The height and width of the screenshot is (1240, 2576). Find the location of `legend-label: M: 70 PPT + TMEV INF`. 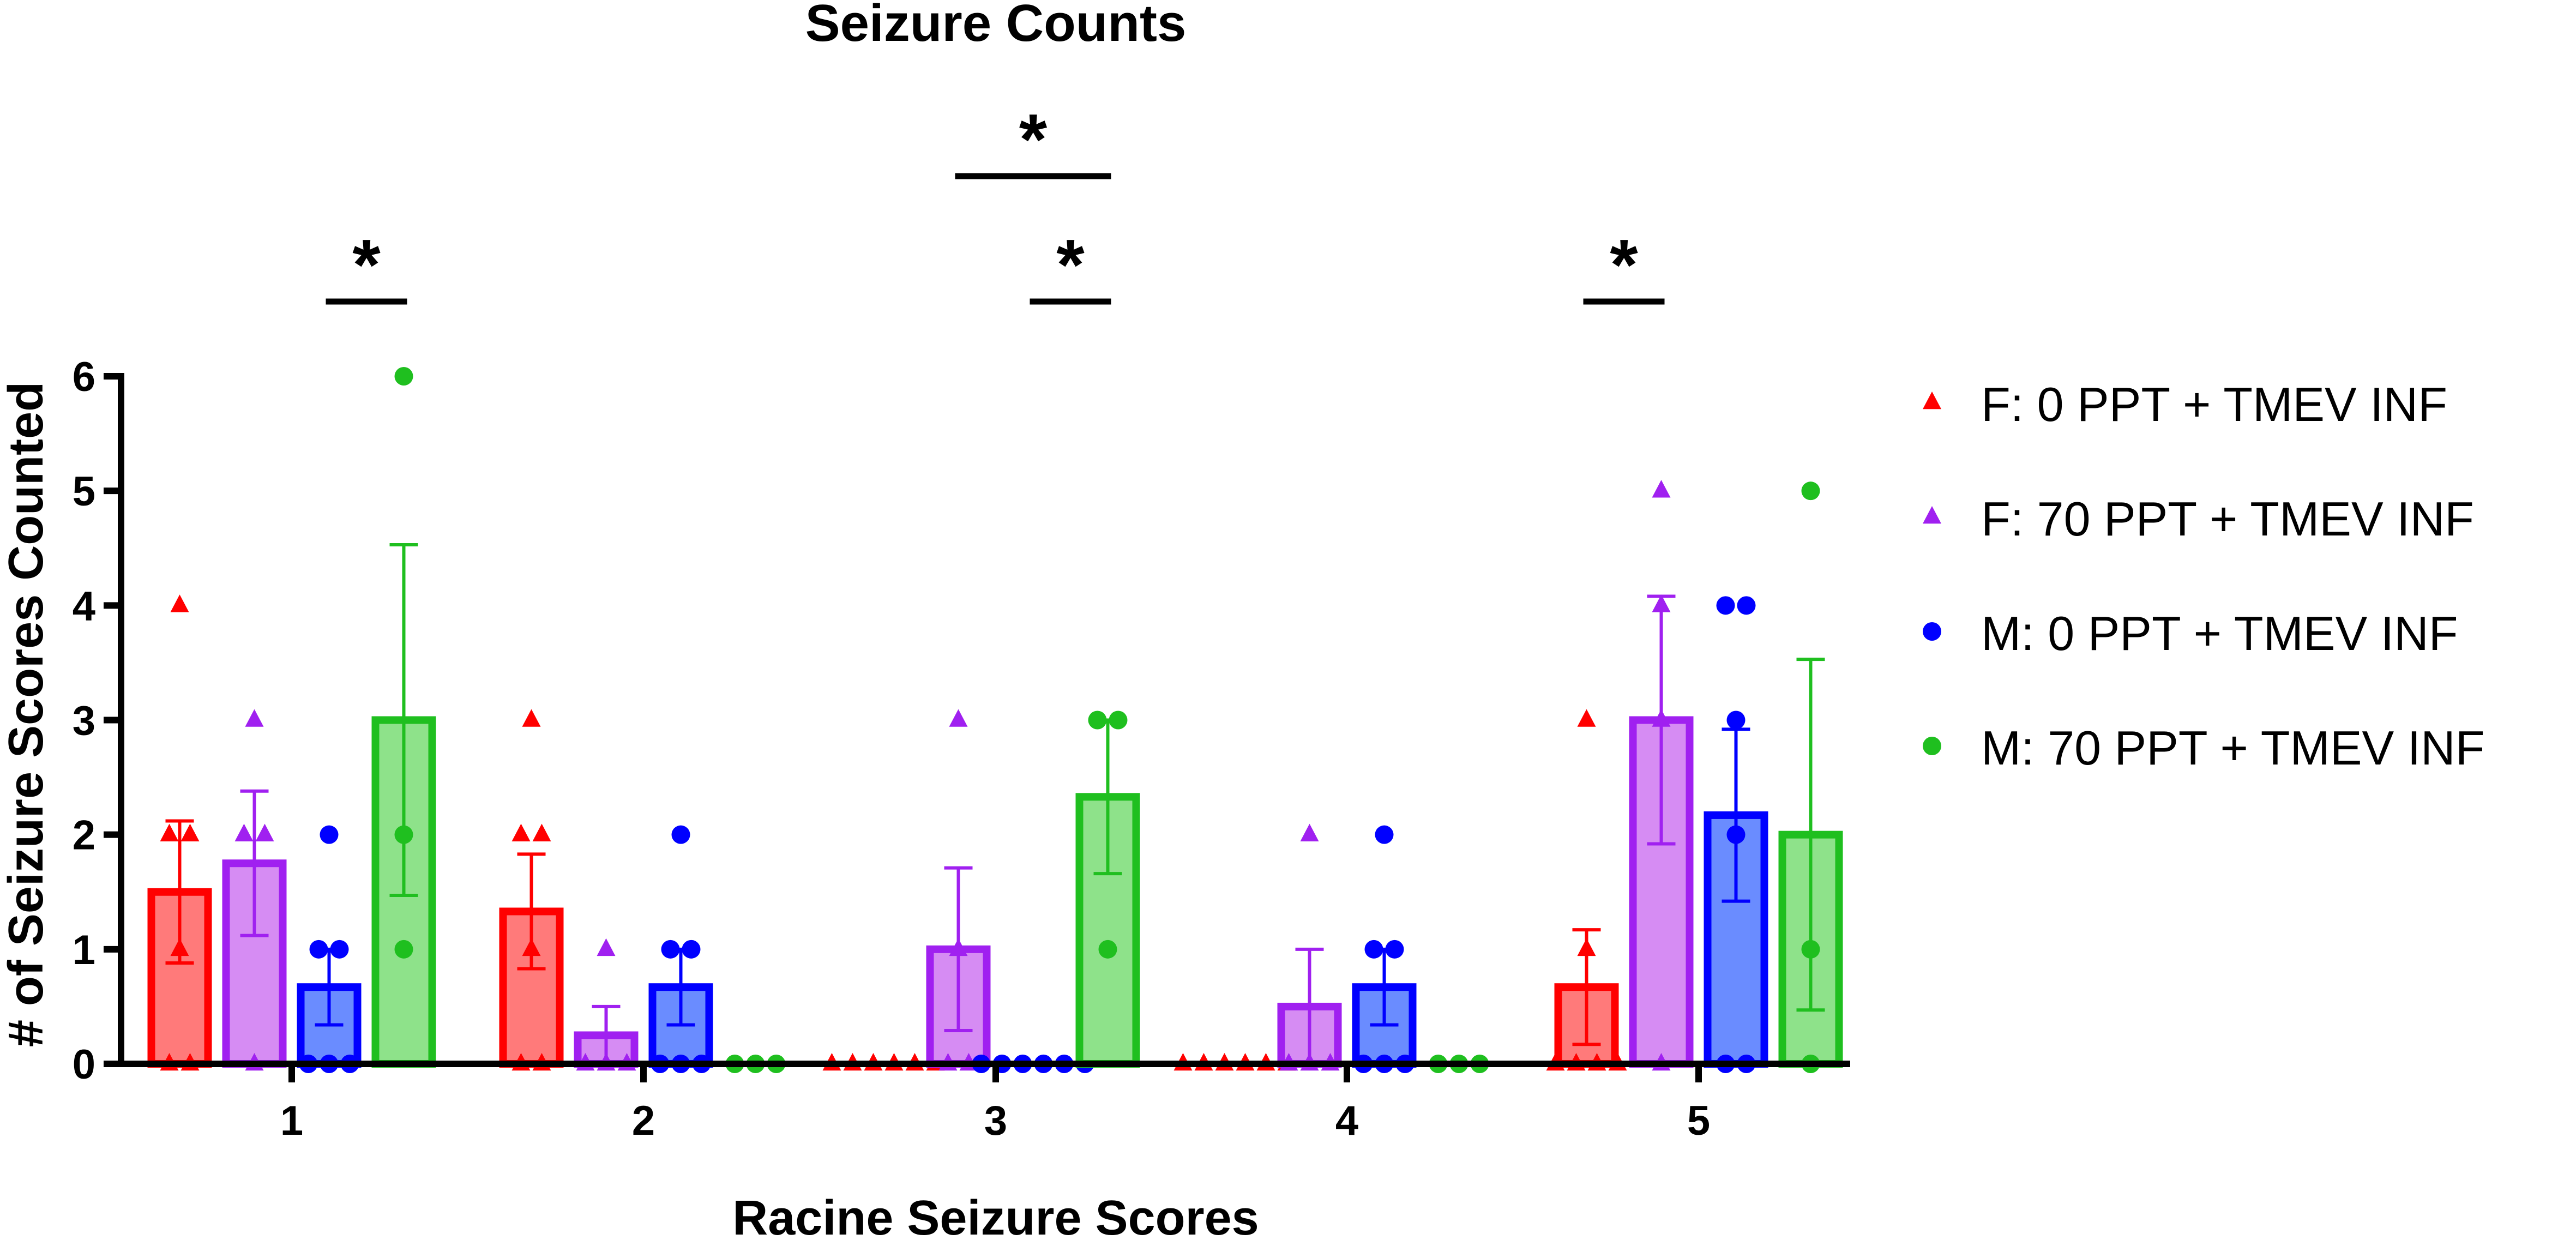

legend-label: M: 70 PPT + TMEV INF is located at coordinates (2232, 748).